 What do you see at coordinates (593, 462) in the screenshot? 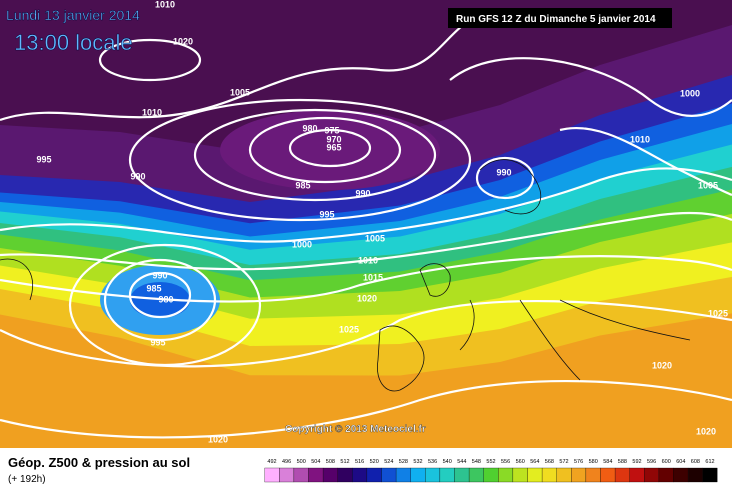
I see `scale-label: 580` at bounding box center [593, 462].